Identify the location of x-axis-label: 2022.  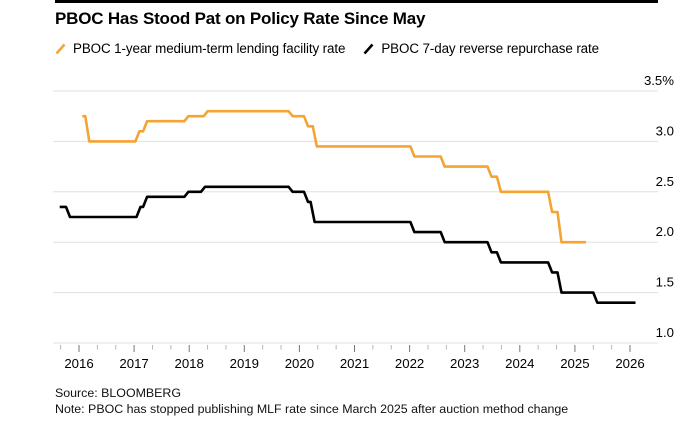
(409, 363).